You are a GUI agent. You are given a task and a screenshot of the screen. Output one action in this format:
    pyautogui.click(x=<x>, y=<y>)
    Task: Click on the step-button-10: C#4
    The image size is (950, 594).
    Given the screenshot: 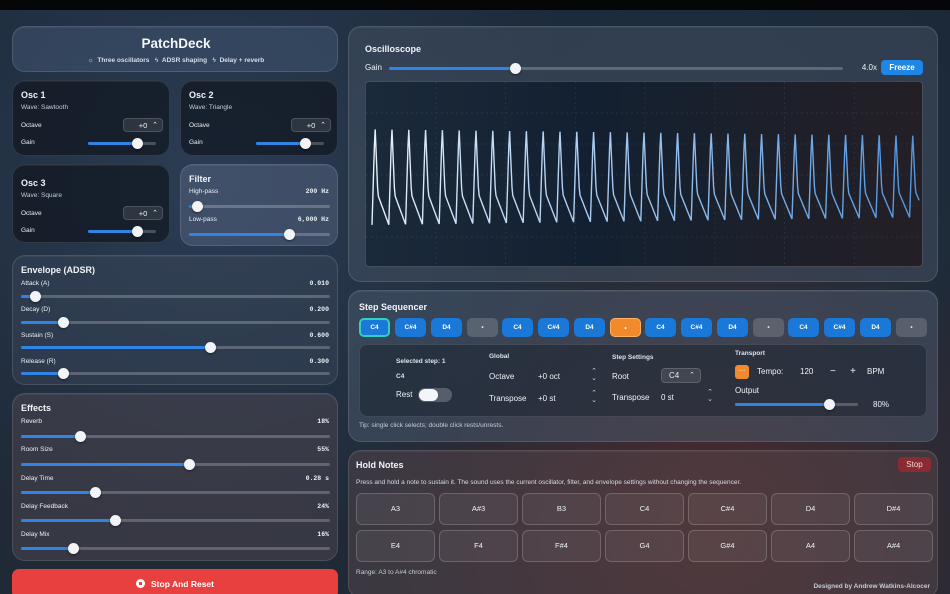 What is the action you would take?
    pyautogui.click(x=696, y=327)
    